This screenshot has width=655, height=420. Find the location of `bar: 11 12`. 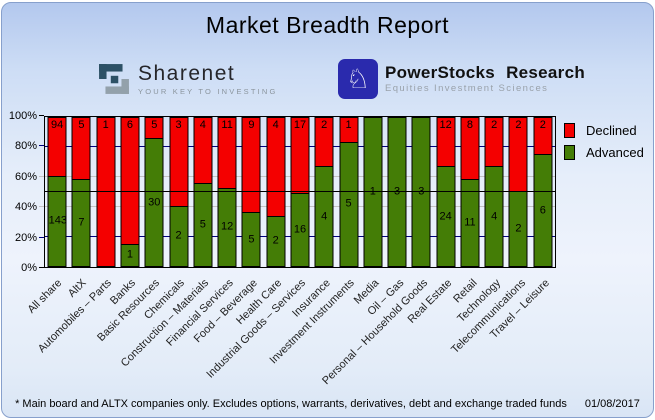

bar: 11 12 is located at coordinates (227, 192).